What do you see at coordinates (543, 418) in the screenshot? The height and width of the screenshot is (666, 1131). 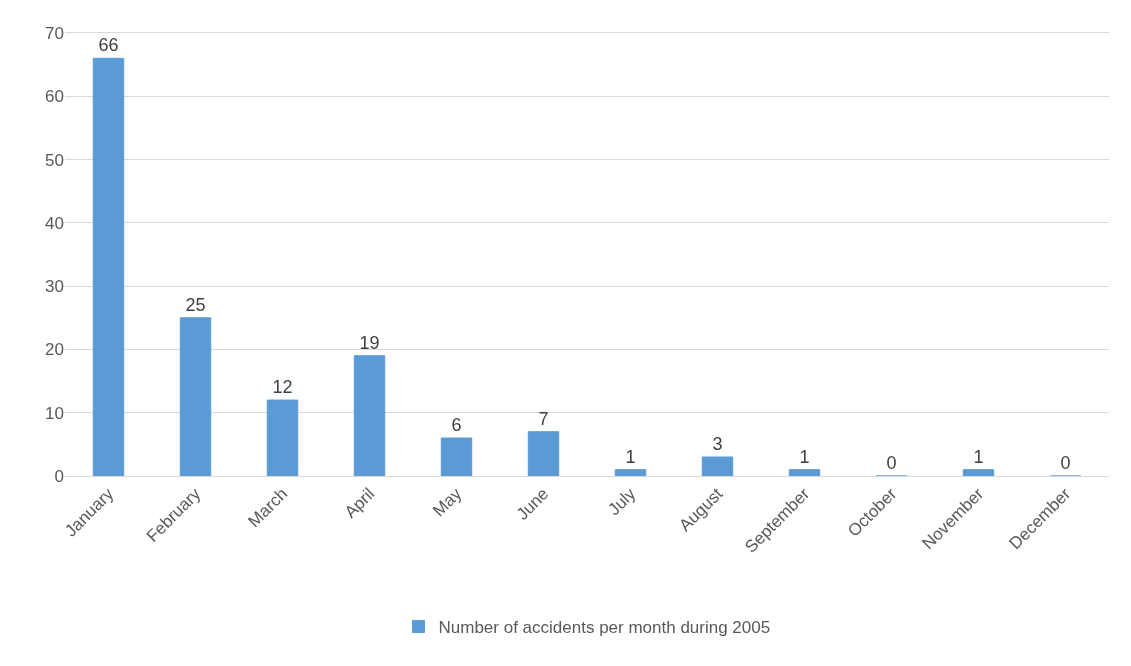 I see `data-label: 7` at bounding box center [543, 418].